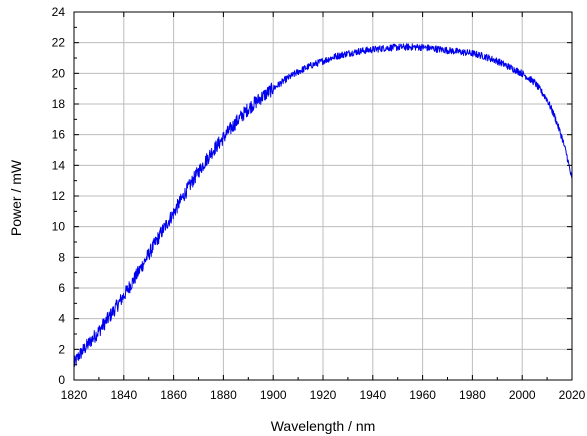 This screenshot has width=587, height=436. Describe the element at coordinates (123, 395) in the screenshot. I see `x-tick-label: 1840` at that location.